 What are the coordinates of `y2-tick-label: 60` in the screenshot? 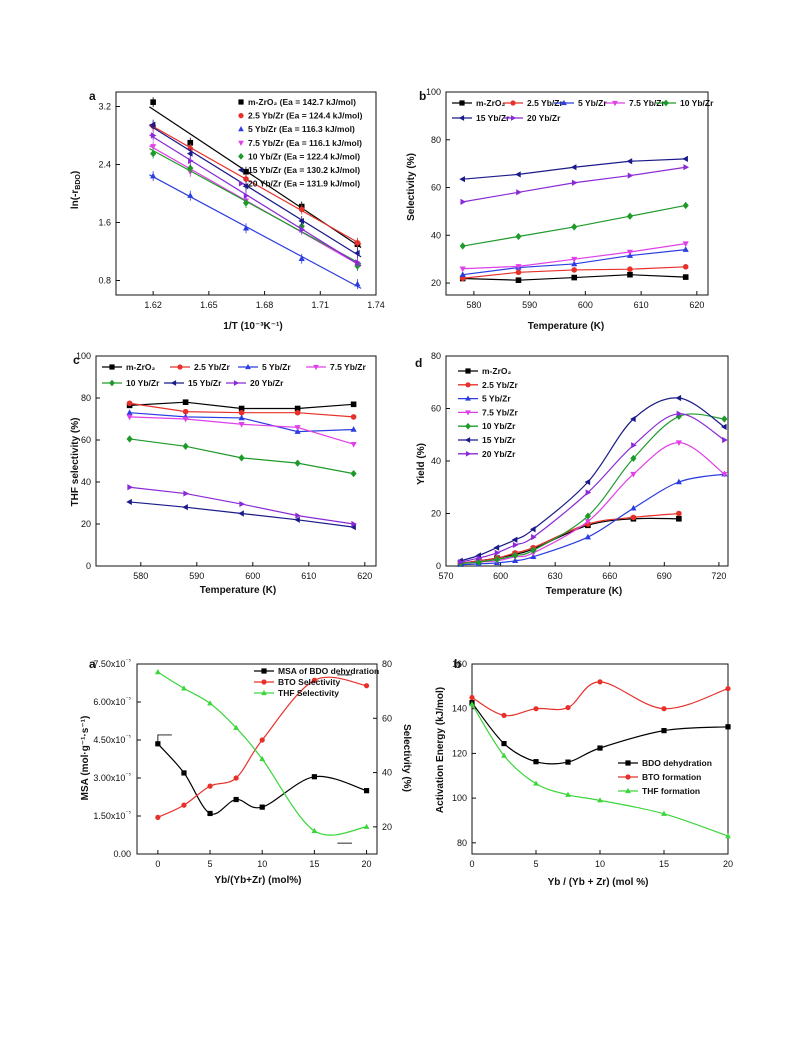 It's located at (387, 718).